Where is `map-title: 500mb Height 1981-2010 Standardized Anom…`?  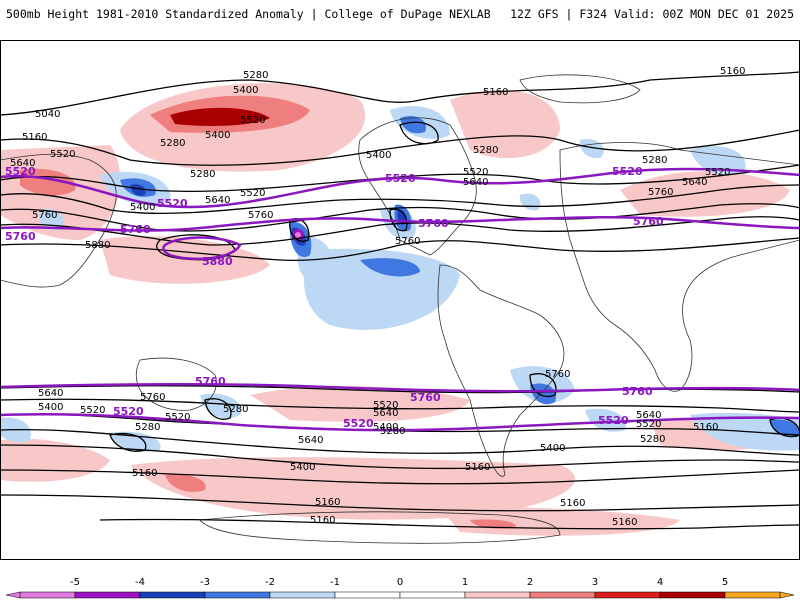 map-title: 500mb Height 1981-2010 Standardized Anom… is located at coordinates (248, 14).